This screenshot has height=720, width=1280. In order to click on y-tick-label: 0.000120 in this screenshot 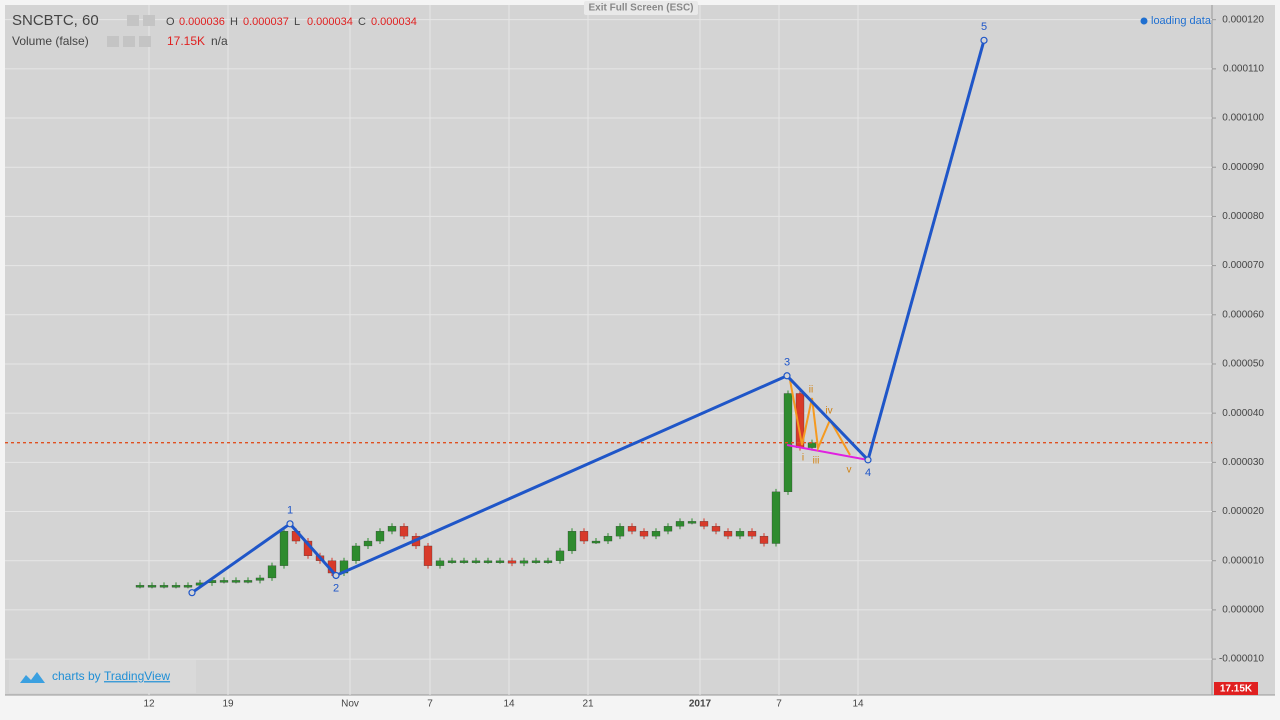, I will do `click(1243, 19)`.